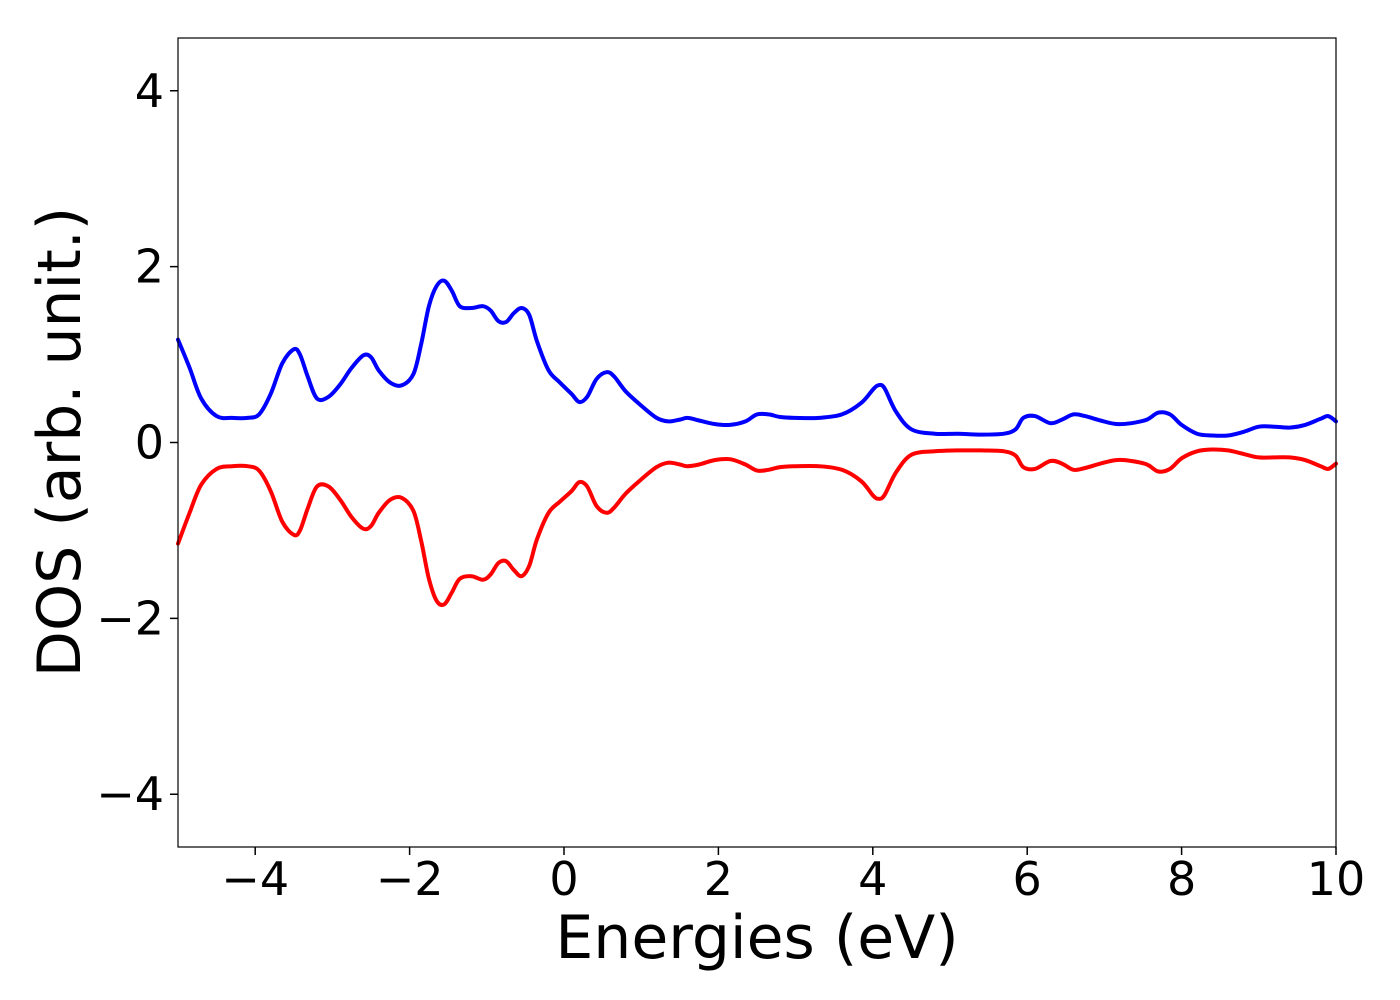 The image size is (1400, 1000). What do you see at coordinates (130, 794) in the screenshot?
I see `y-tick-label: −4` at bounding box center [130, 794].